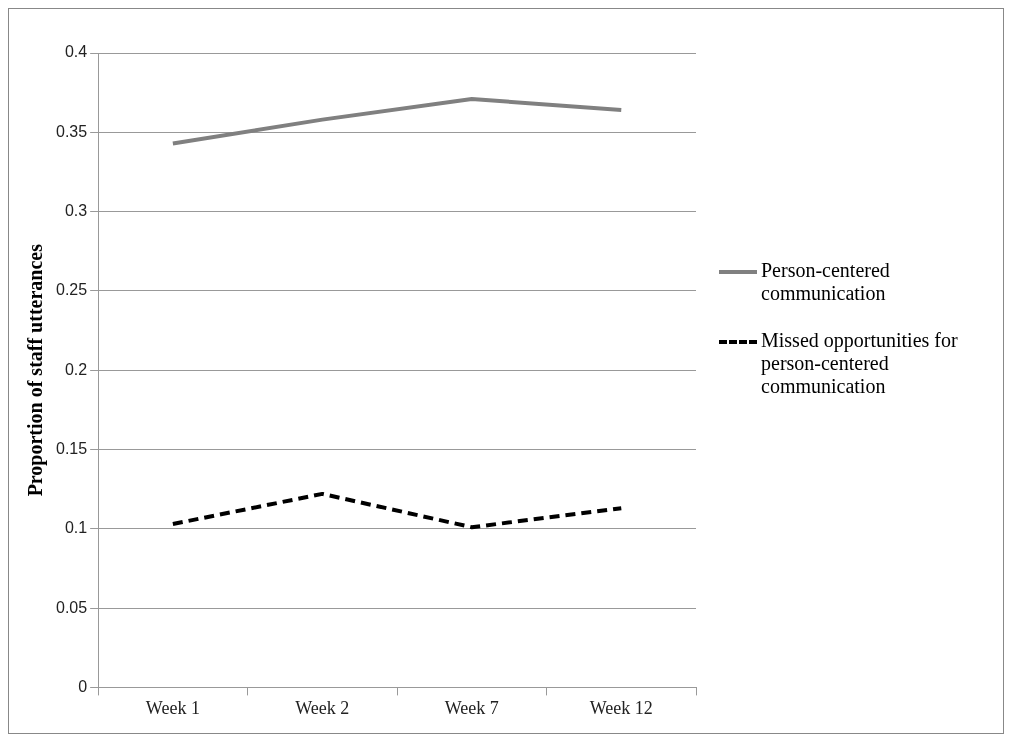 This screenshot has width=1016, height=744. I want to click on y-tick-label: 0.1, so click(76, 528).